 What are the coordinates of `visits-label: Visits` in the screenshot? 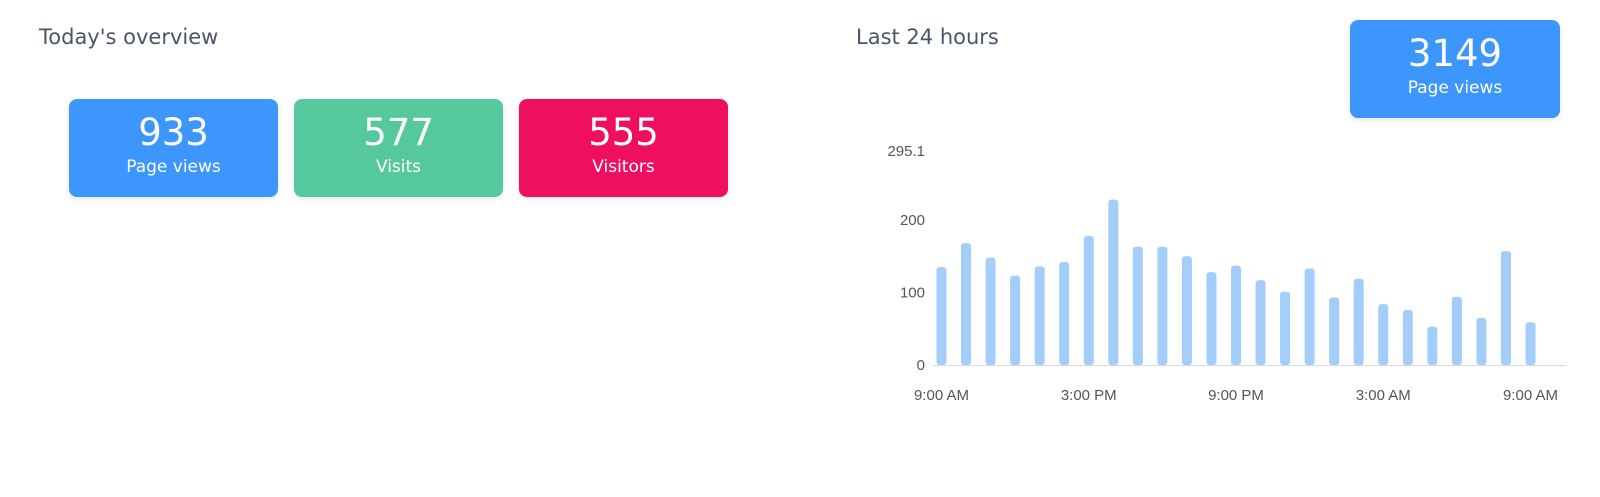 It's located at (398, 167).